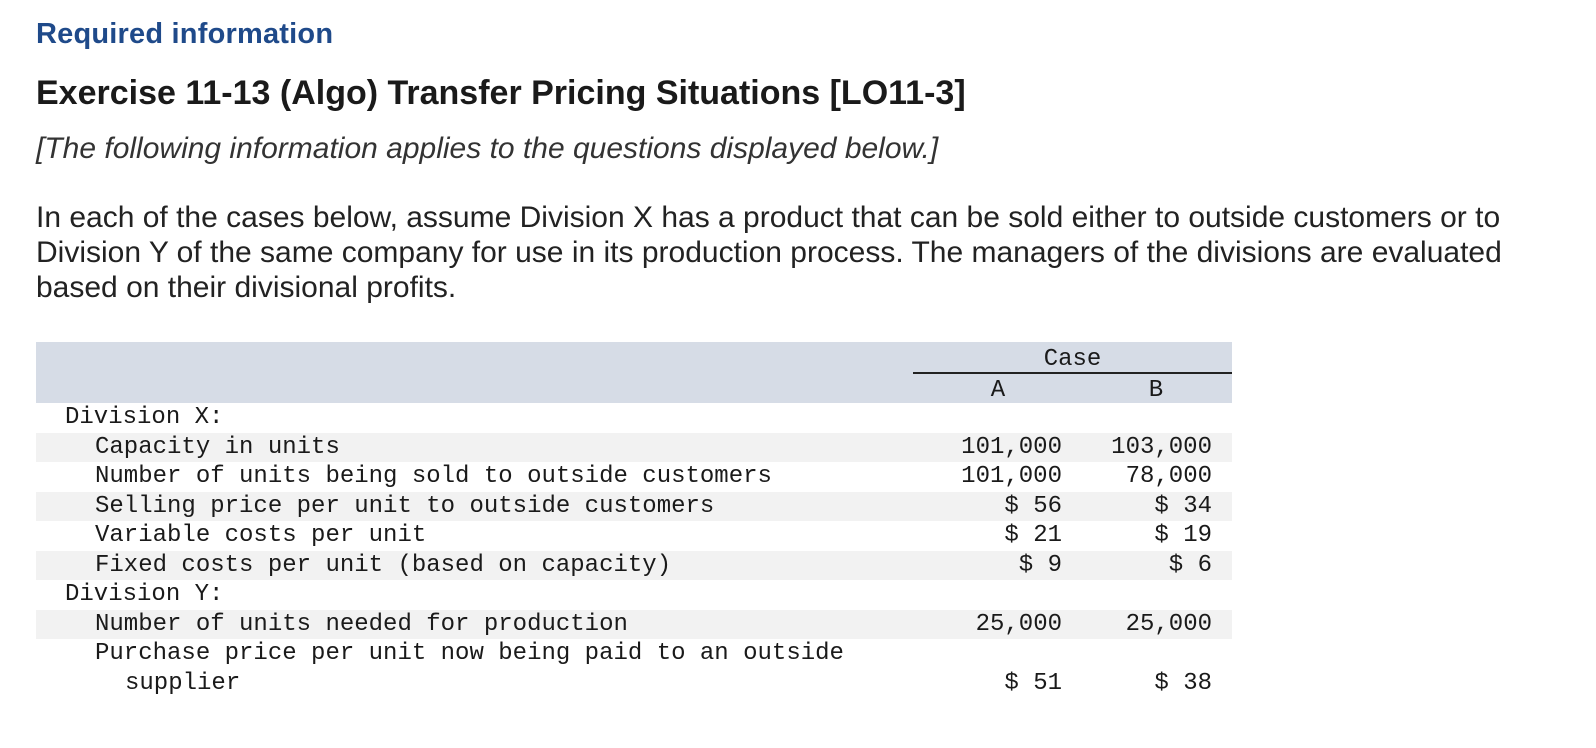 The image size is (1596, 748). Describe the element at coordinates (1183, 683) in the screenshot. I see `case-b-value: $ 38` at that location.